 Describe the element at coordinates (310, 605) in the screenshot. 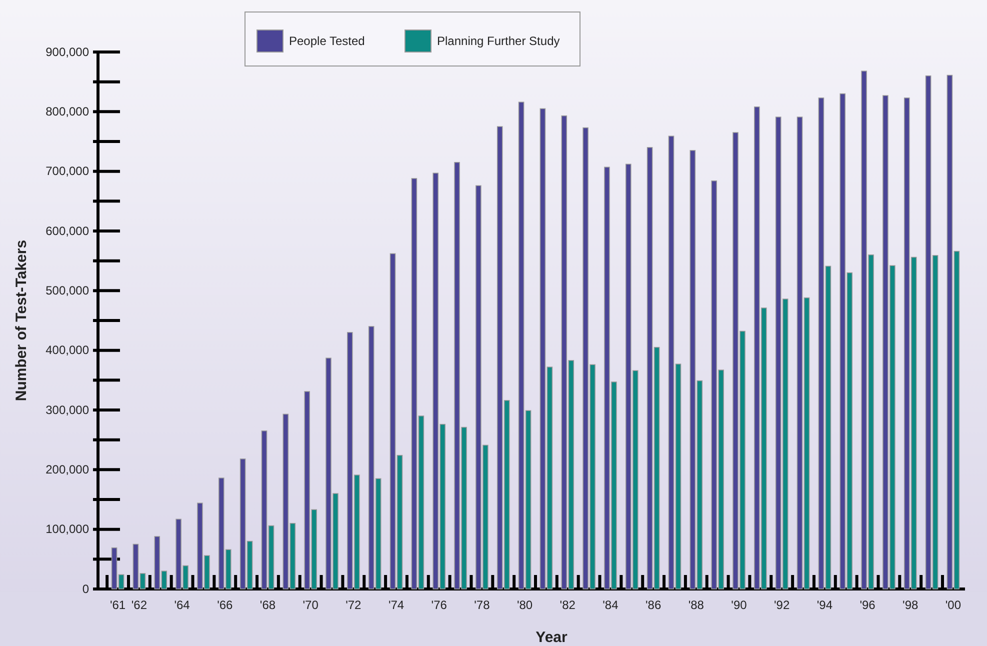

I see `x-tick-label: '70` at that location.